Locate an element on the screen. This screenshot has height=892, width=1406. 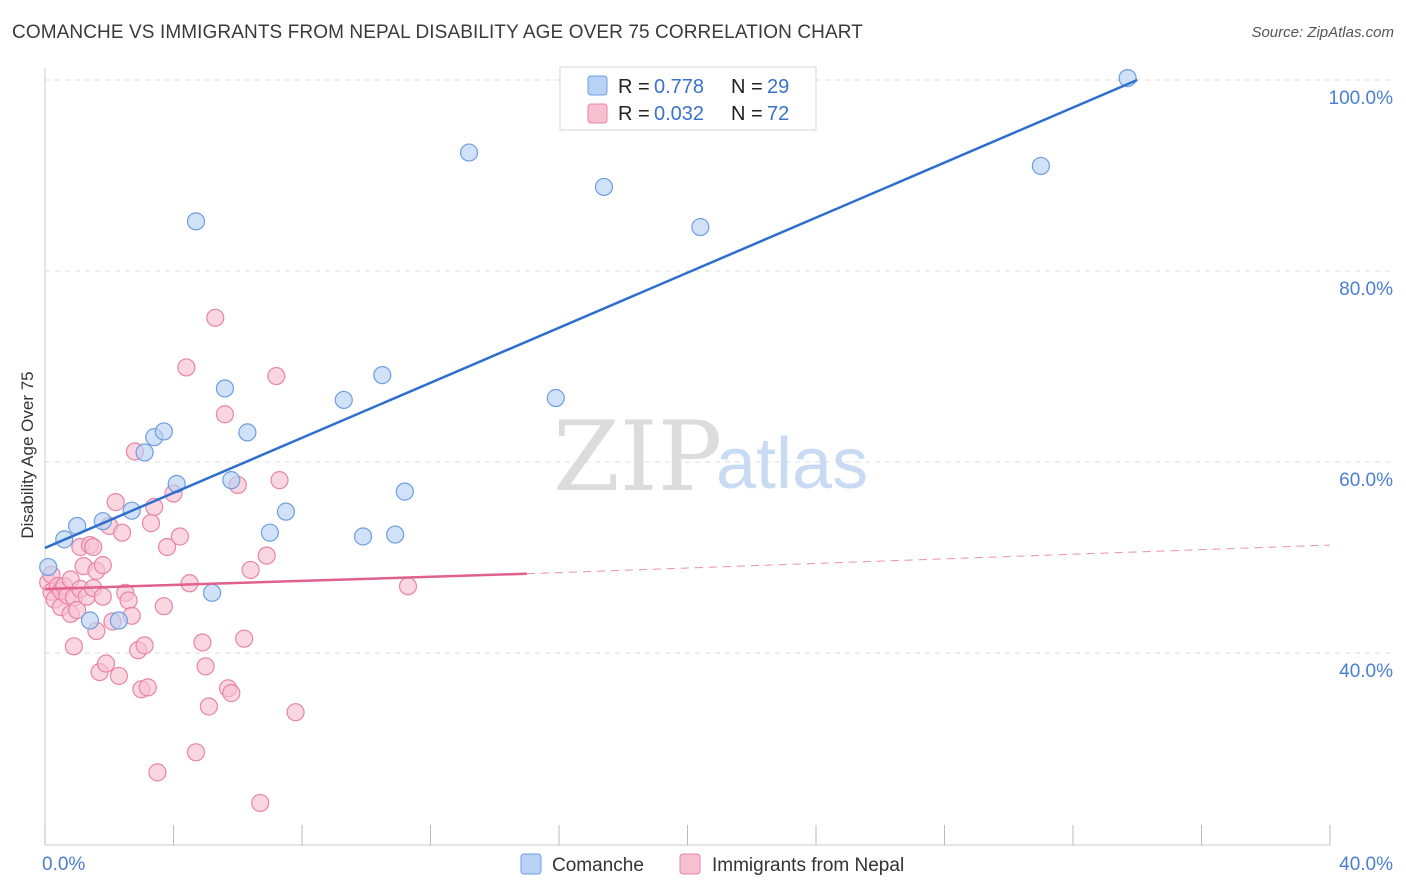
watermark-zip: ZIP is located at coordinates (637, 457).